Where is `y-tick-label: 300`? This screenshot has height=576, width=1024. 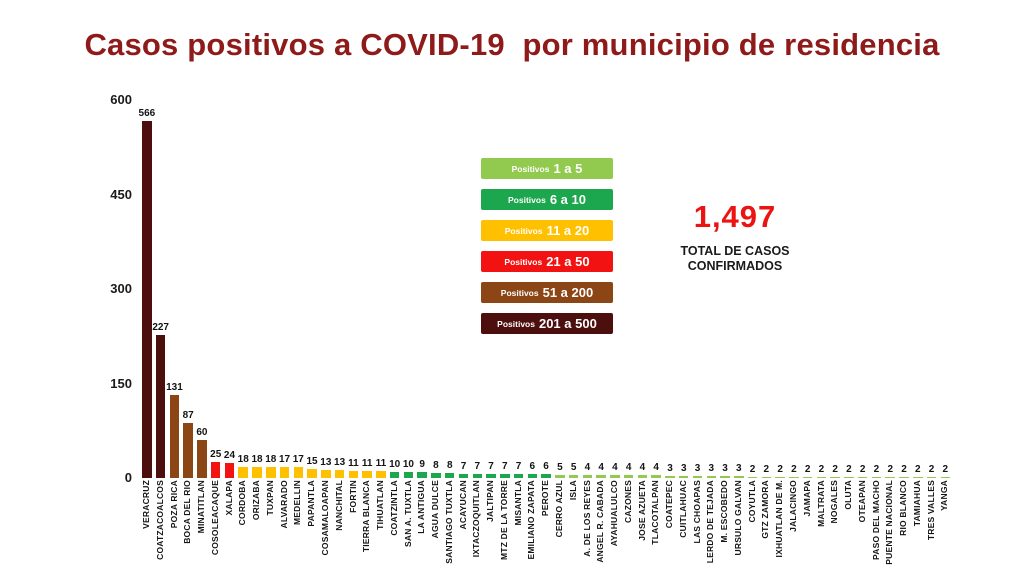
y-tick-label: 300 is located at coordinates (121, 288).